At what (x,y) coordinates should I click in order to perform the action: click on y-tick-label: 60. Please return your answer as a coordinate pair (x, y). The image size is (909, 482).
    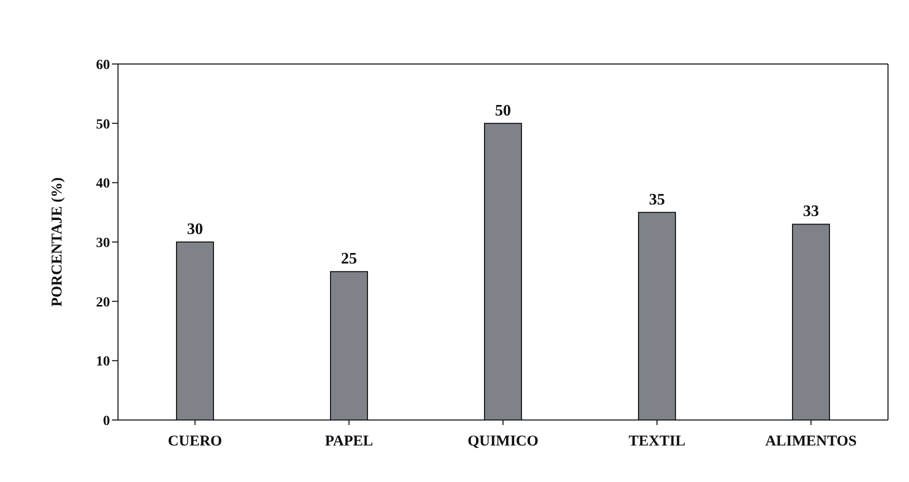
    Looking at the image, I should click on (103, 65).